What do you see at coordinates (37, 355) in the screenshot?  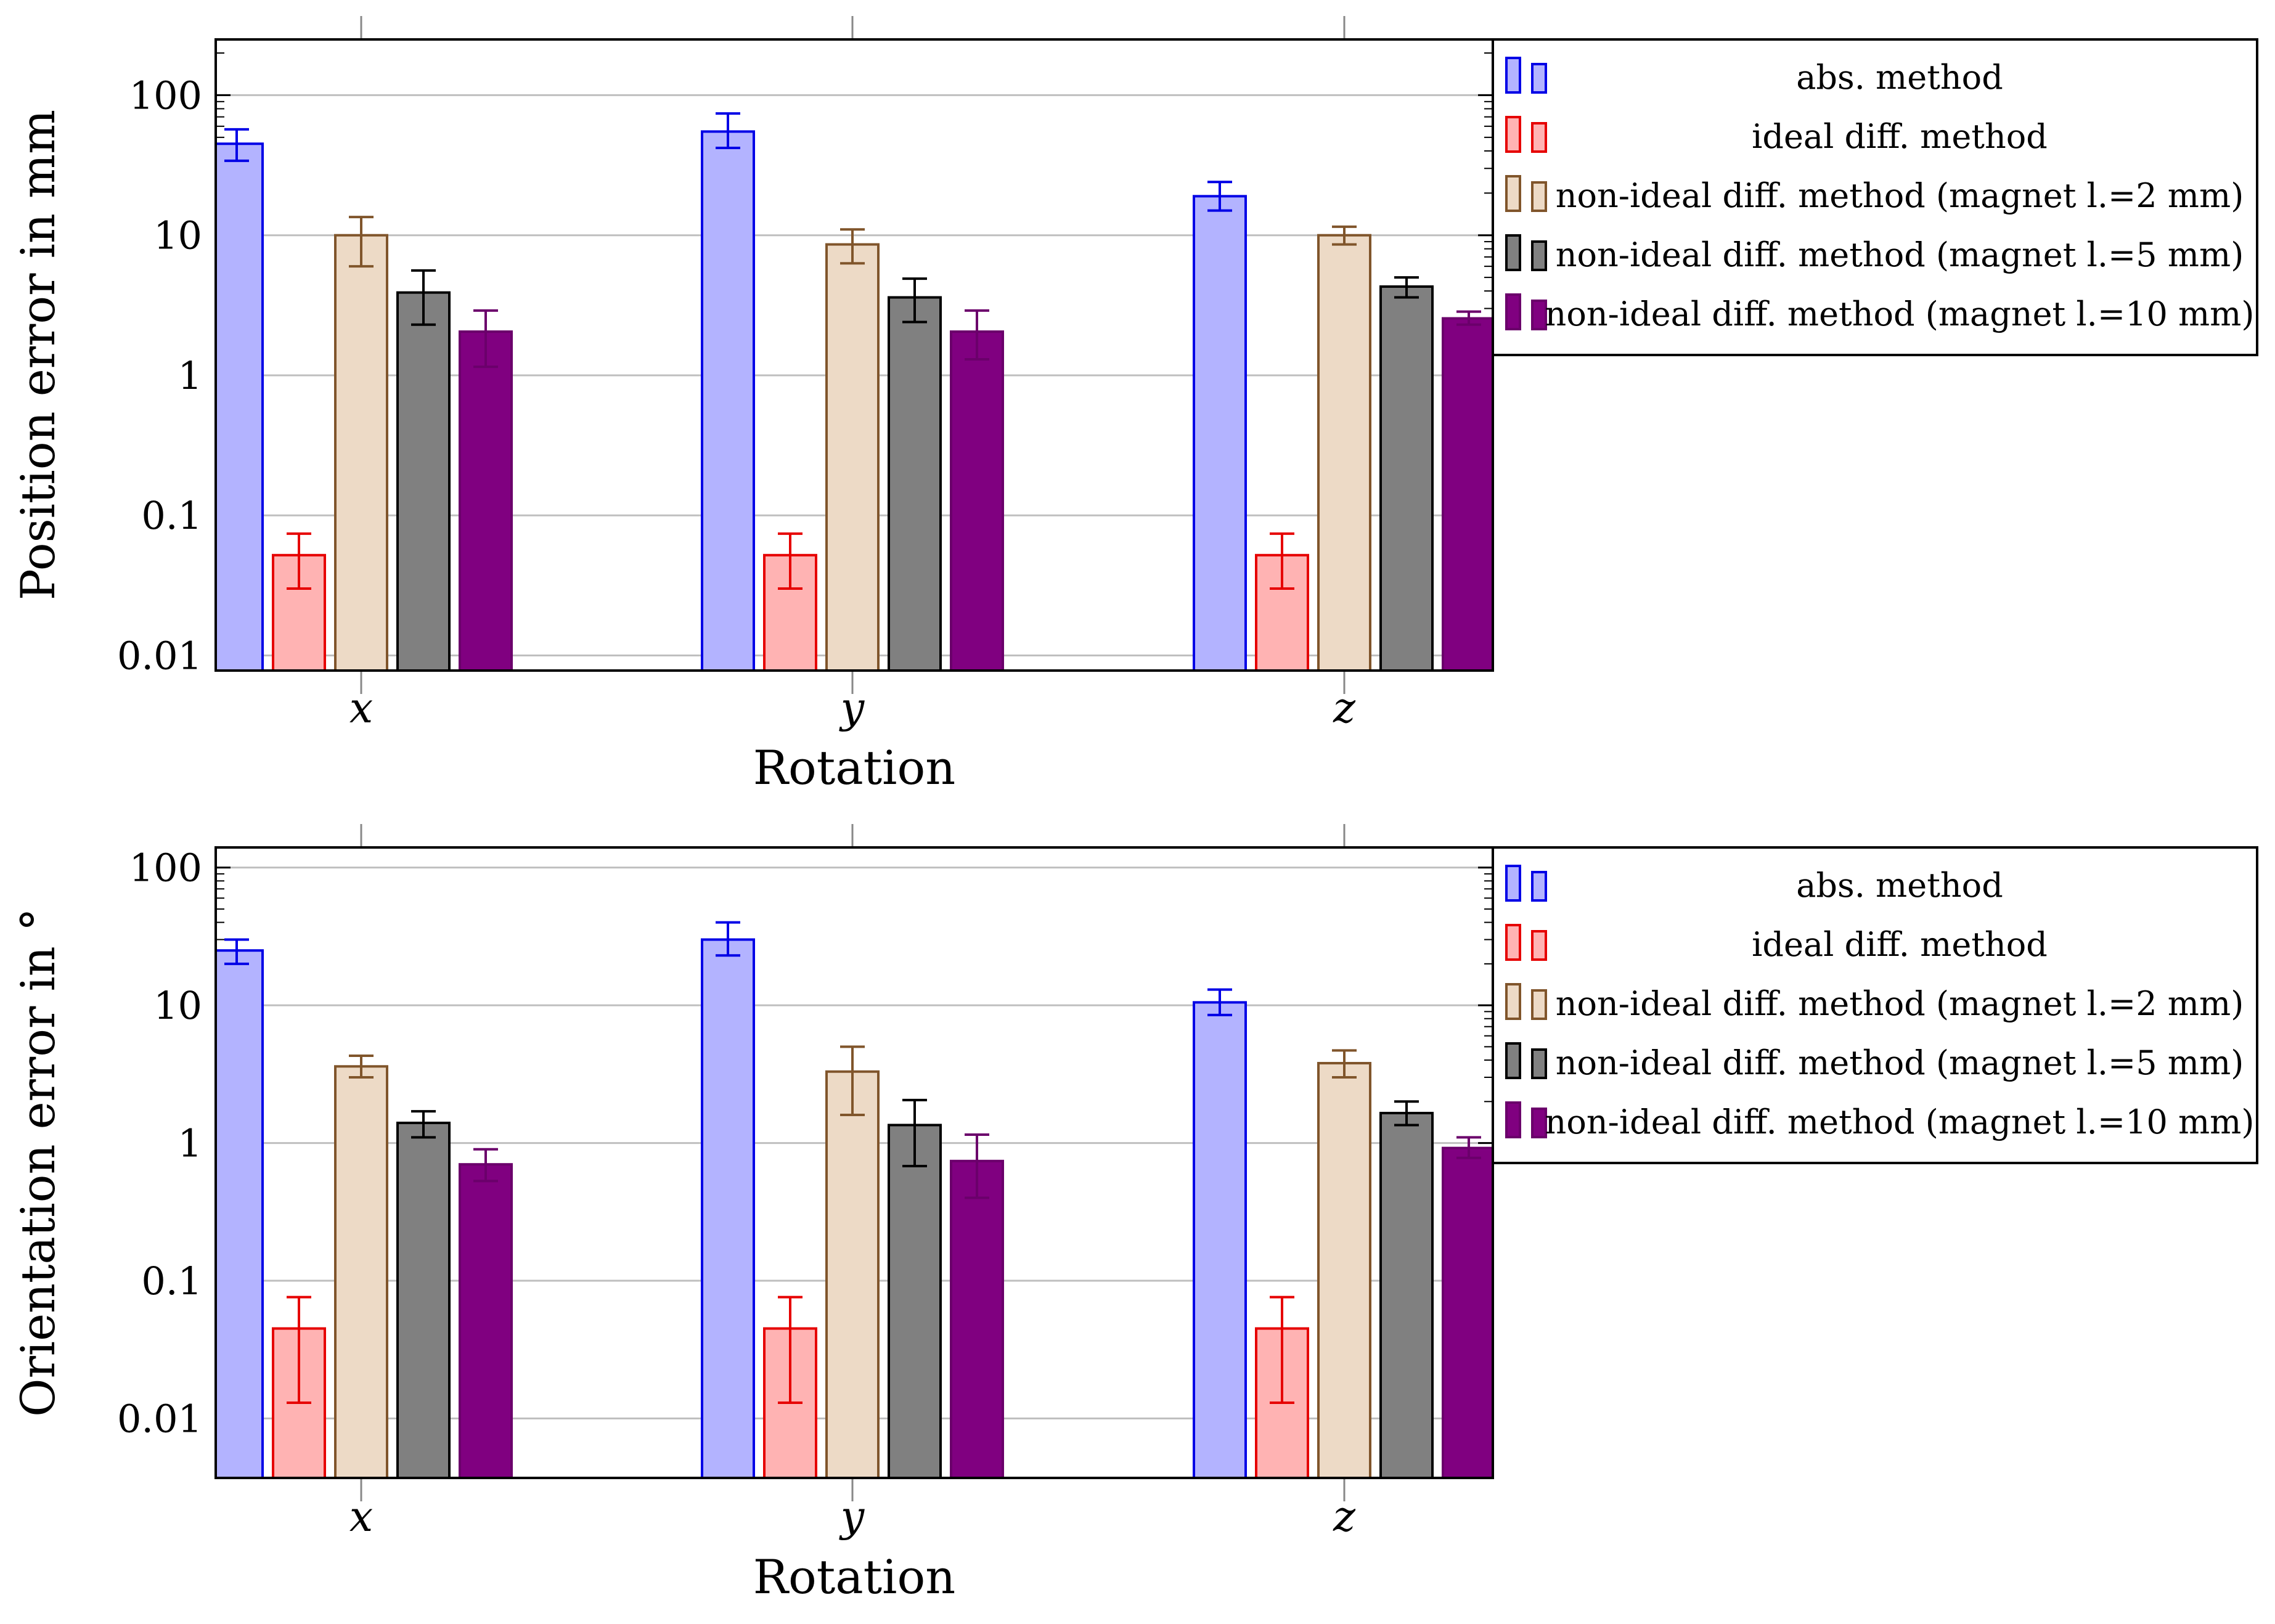 I see `y-axis-label: Position error in mm` at bounding box center [37, 355].